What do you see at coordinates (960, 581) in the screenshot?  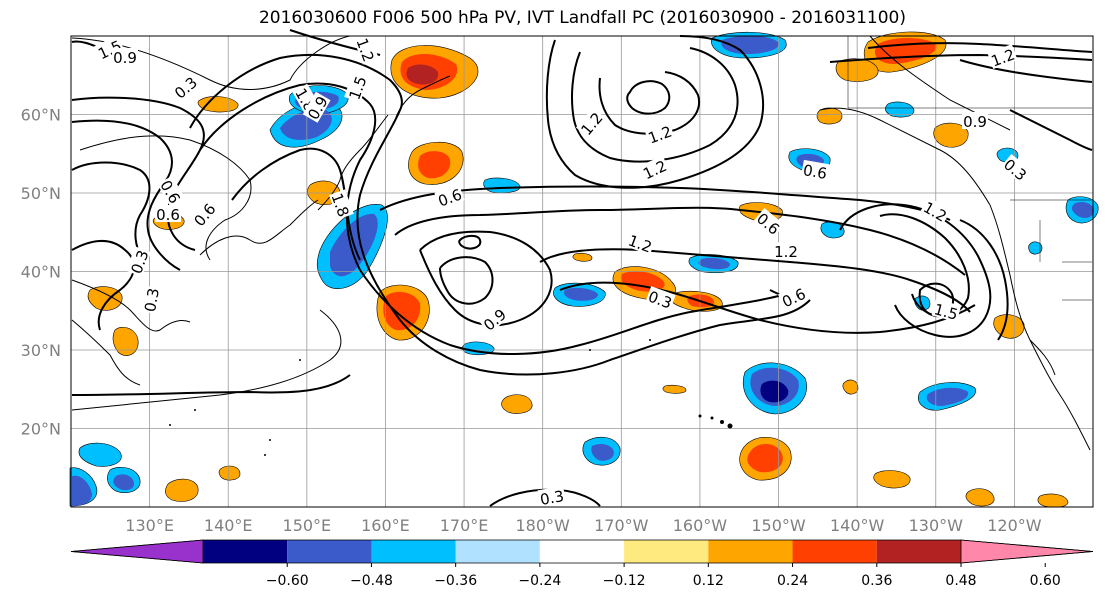 I see `colorbar-tick-label: 0.48` at bounding box center [960, 581].